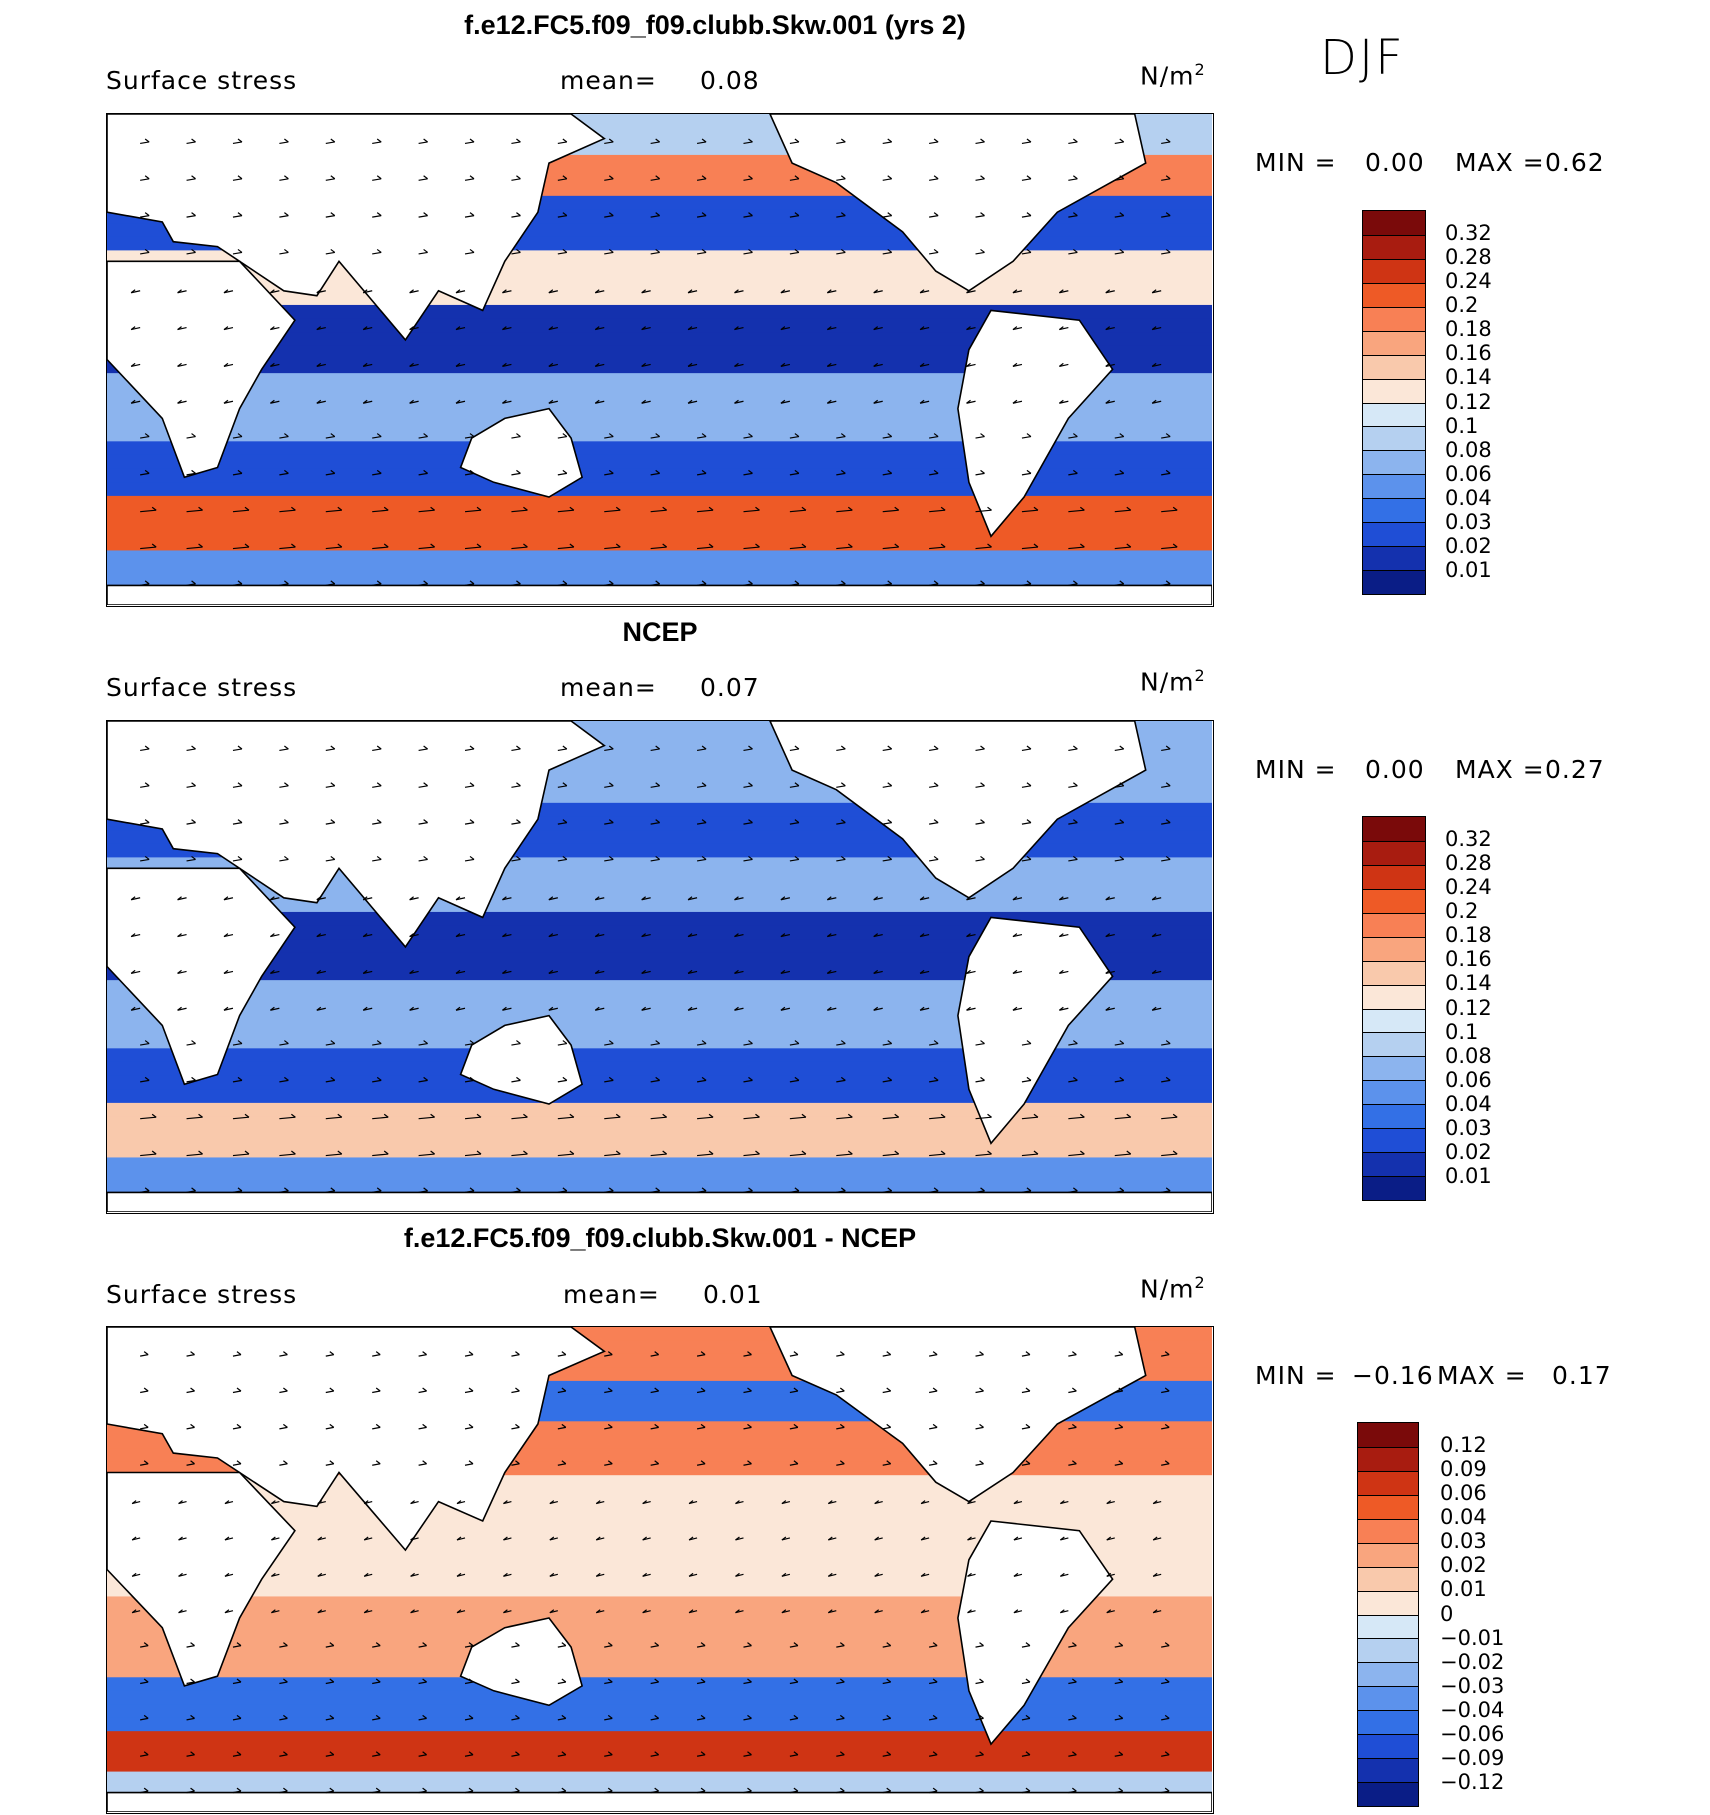  What do you see at coordinates (1468, 233) in the screenshot?
I see `colorbar-tick-label: 0.32` at bounding box center [1468, 233].